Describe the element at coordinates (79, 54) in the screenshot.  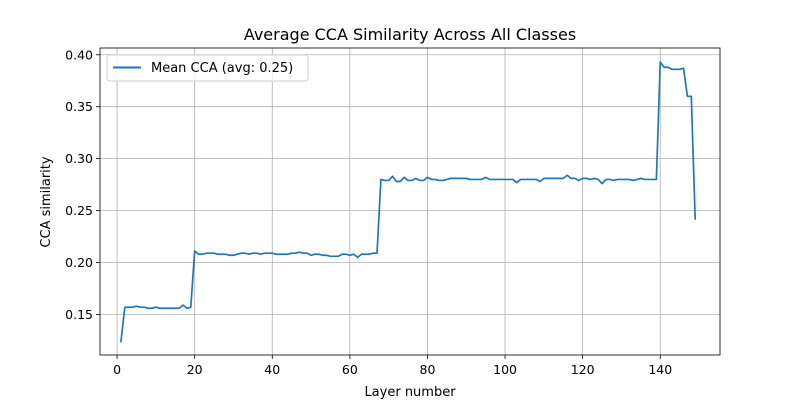
I see `y-tick-label: 0.40` at that location.